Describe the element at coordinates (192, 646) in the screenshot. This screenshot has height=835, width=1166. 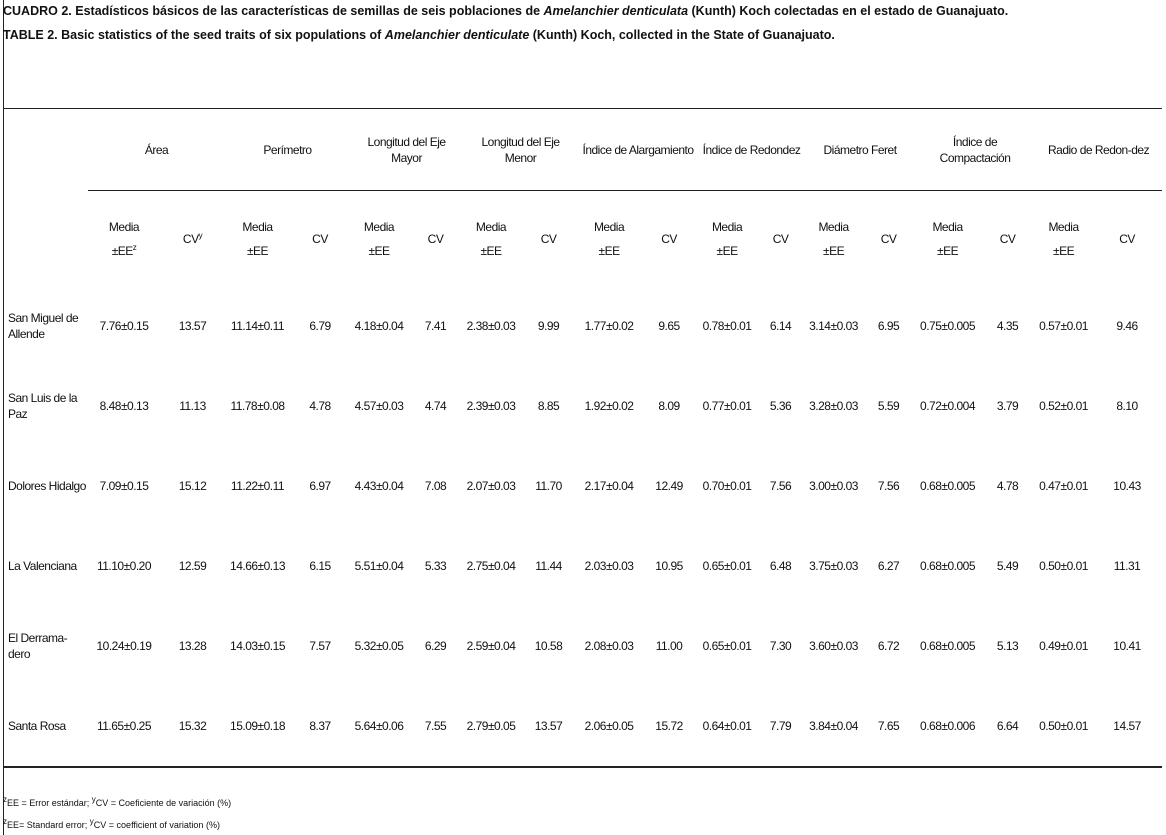
I see `value-cell: 13.28` at that location.